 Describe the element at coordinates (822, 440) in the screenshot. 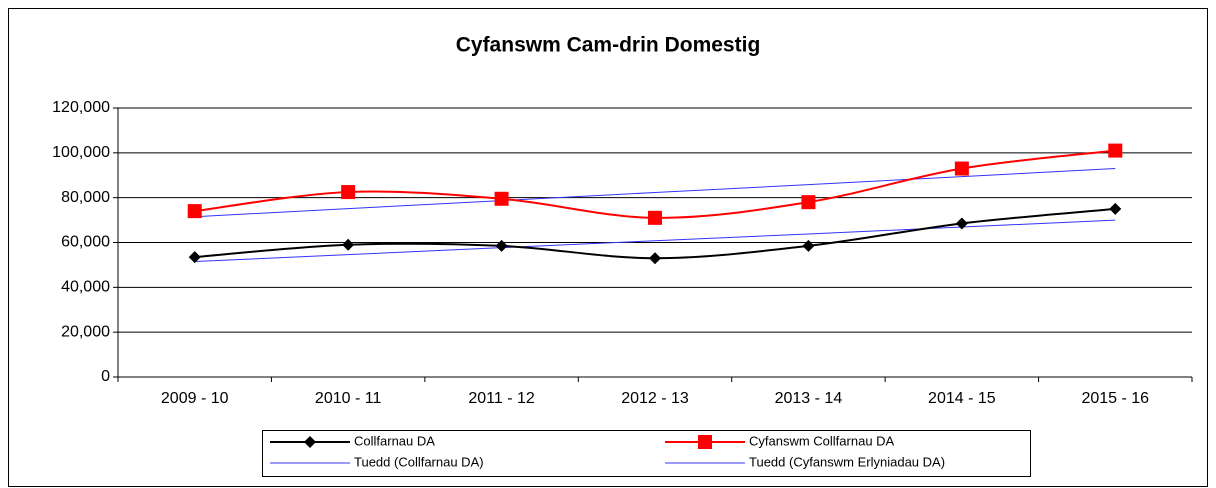

I see `legend-label: Cyfanswm Collfarnau DA` at that location.